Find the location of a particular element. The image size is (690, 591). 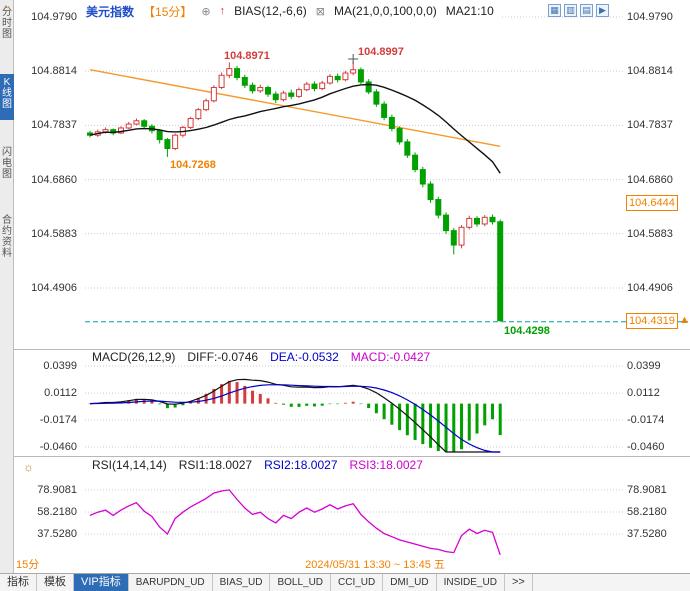

sidebar-item-flash: 闪电图 is located at coordinates (7, 163).